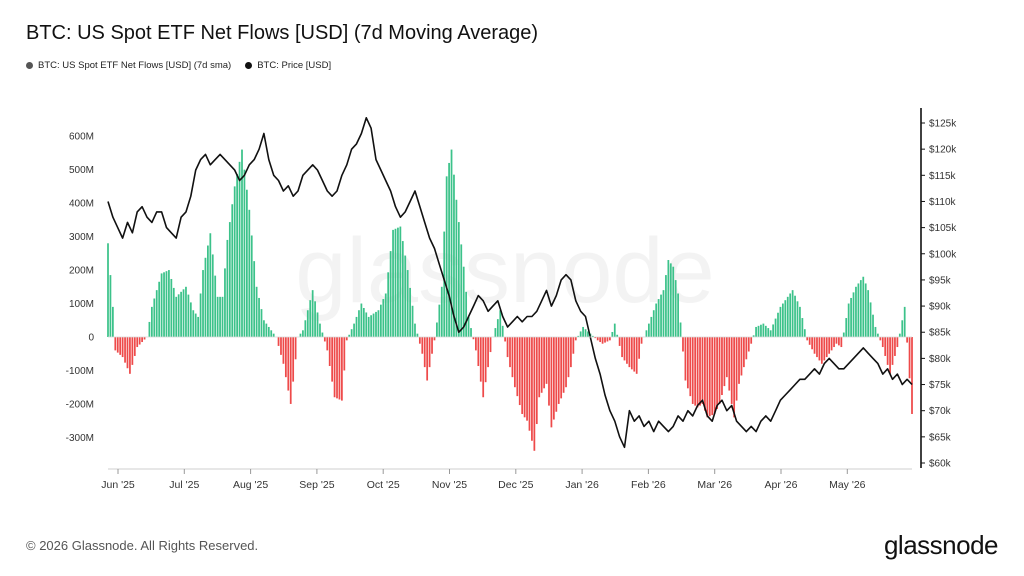  What do you see at coordinates (81, 170) in the screenshot?
I see `left-tick-label: 500M` at bounding box center [81, 170].